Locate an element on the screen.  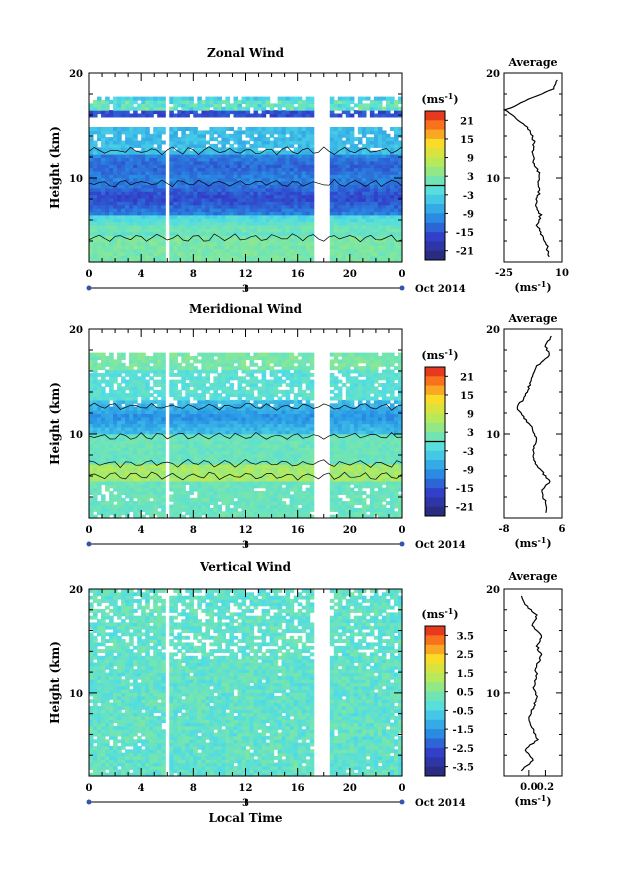
date-bar-start is located at coordinates (89, 288).